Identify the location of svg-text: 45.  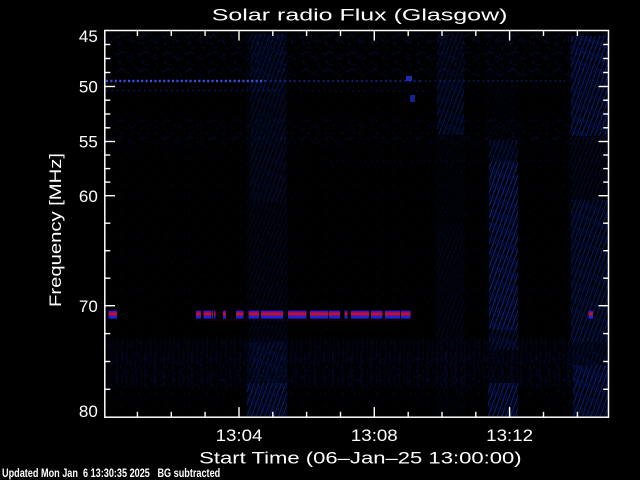
(88, 36).